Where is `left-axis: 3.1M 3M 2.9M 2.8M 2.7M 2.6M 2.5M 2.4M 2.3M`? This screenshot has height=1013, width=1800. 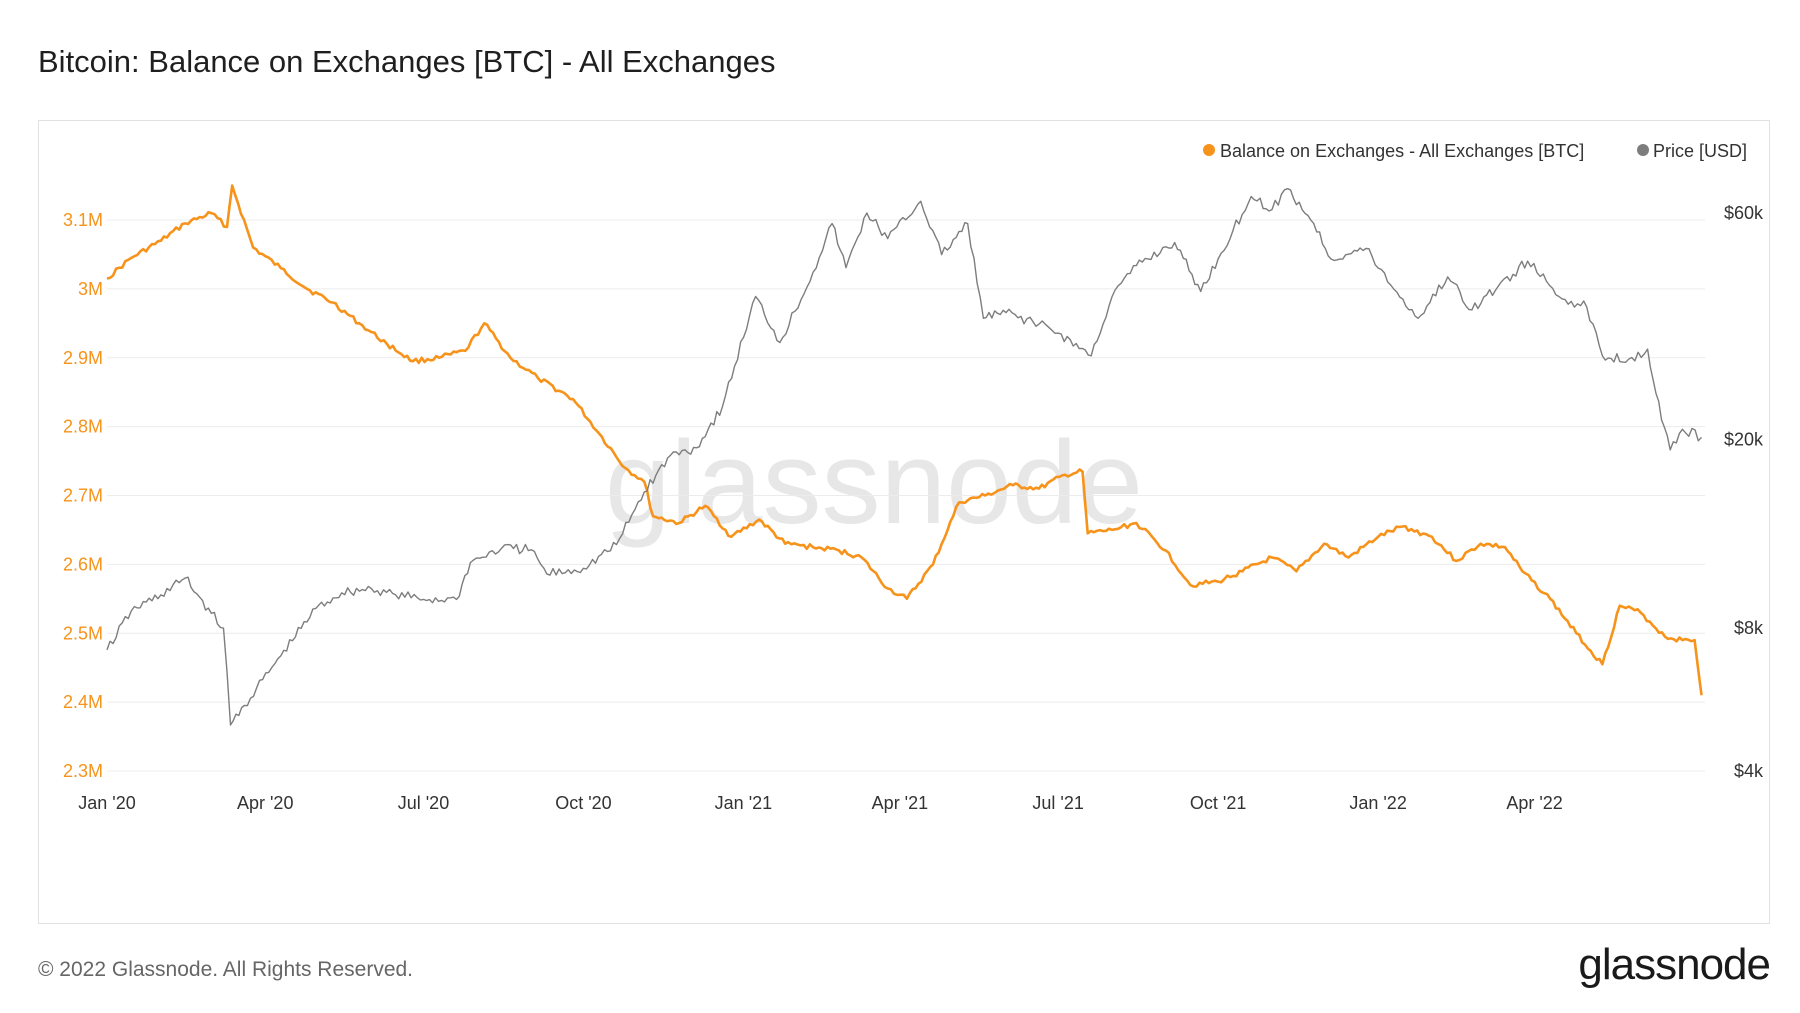 left-axis: 3.1M 3M 2.9M 2.8M 2.7M 2.6M 2.5M 2.4M 2.3M is located at coordinates (83, 495).